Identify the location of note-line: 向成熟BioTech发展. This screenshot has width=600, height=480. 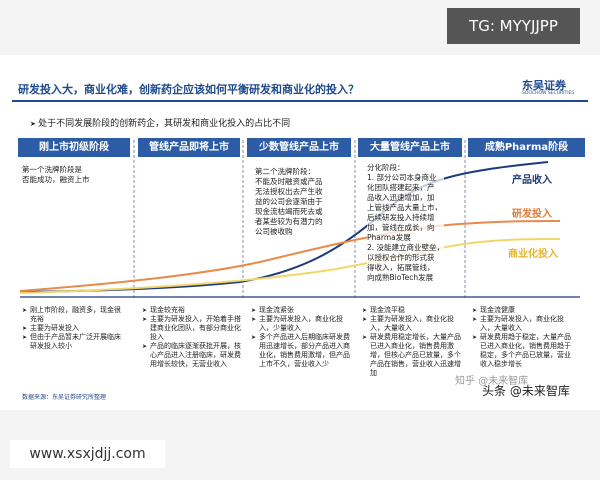
(400, 277).